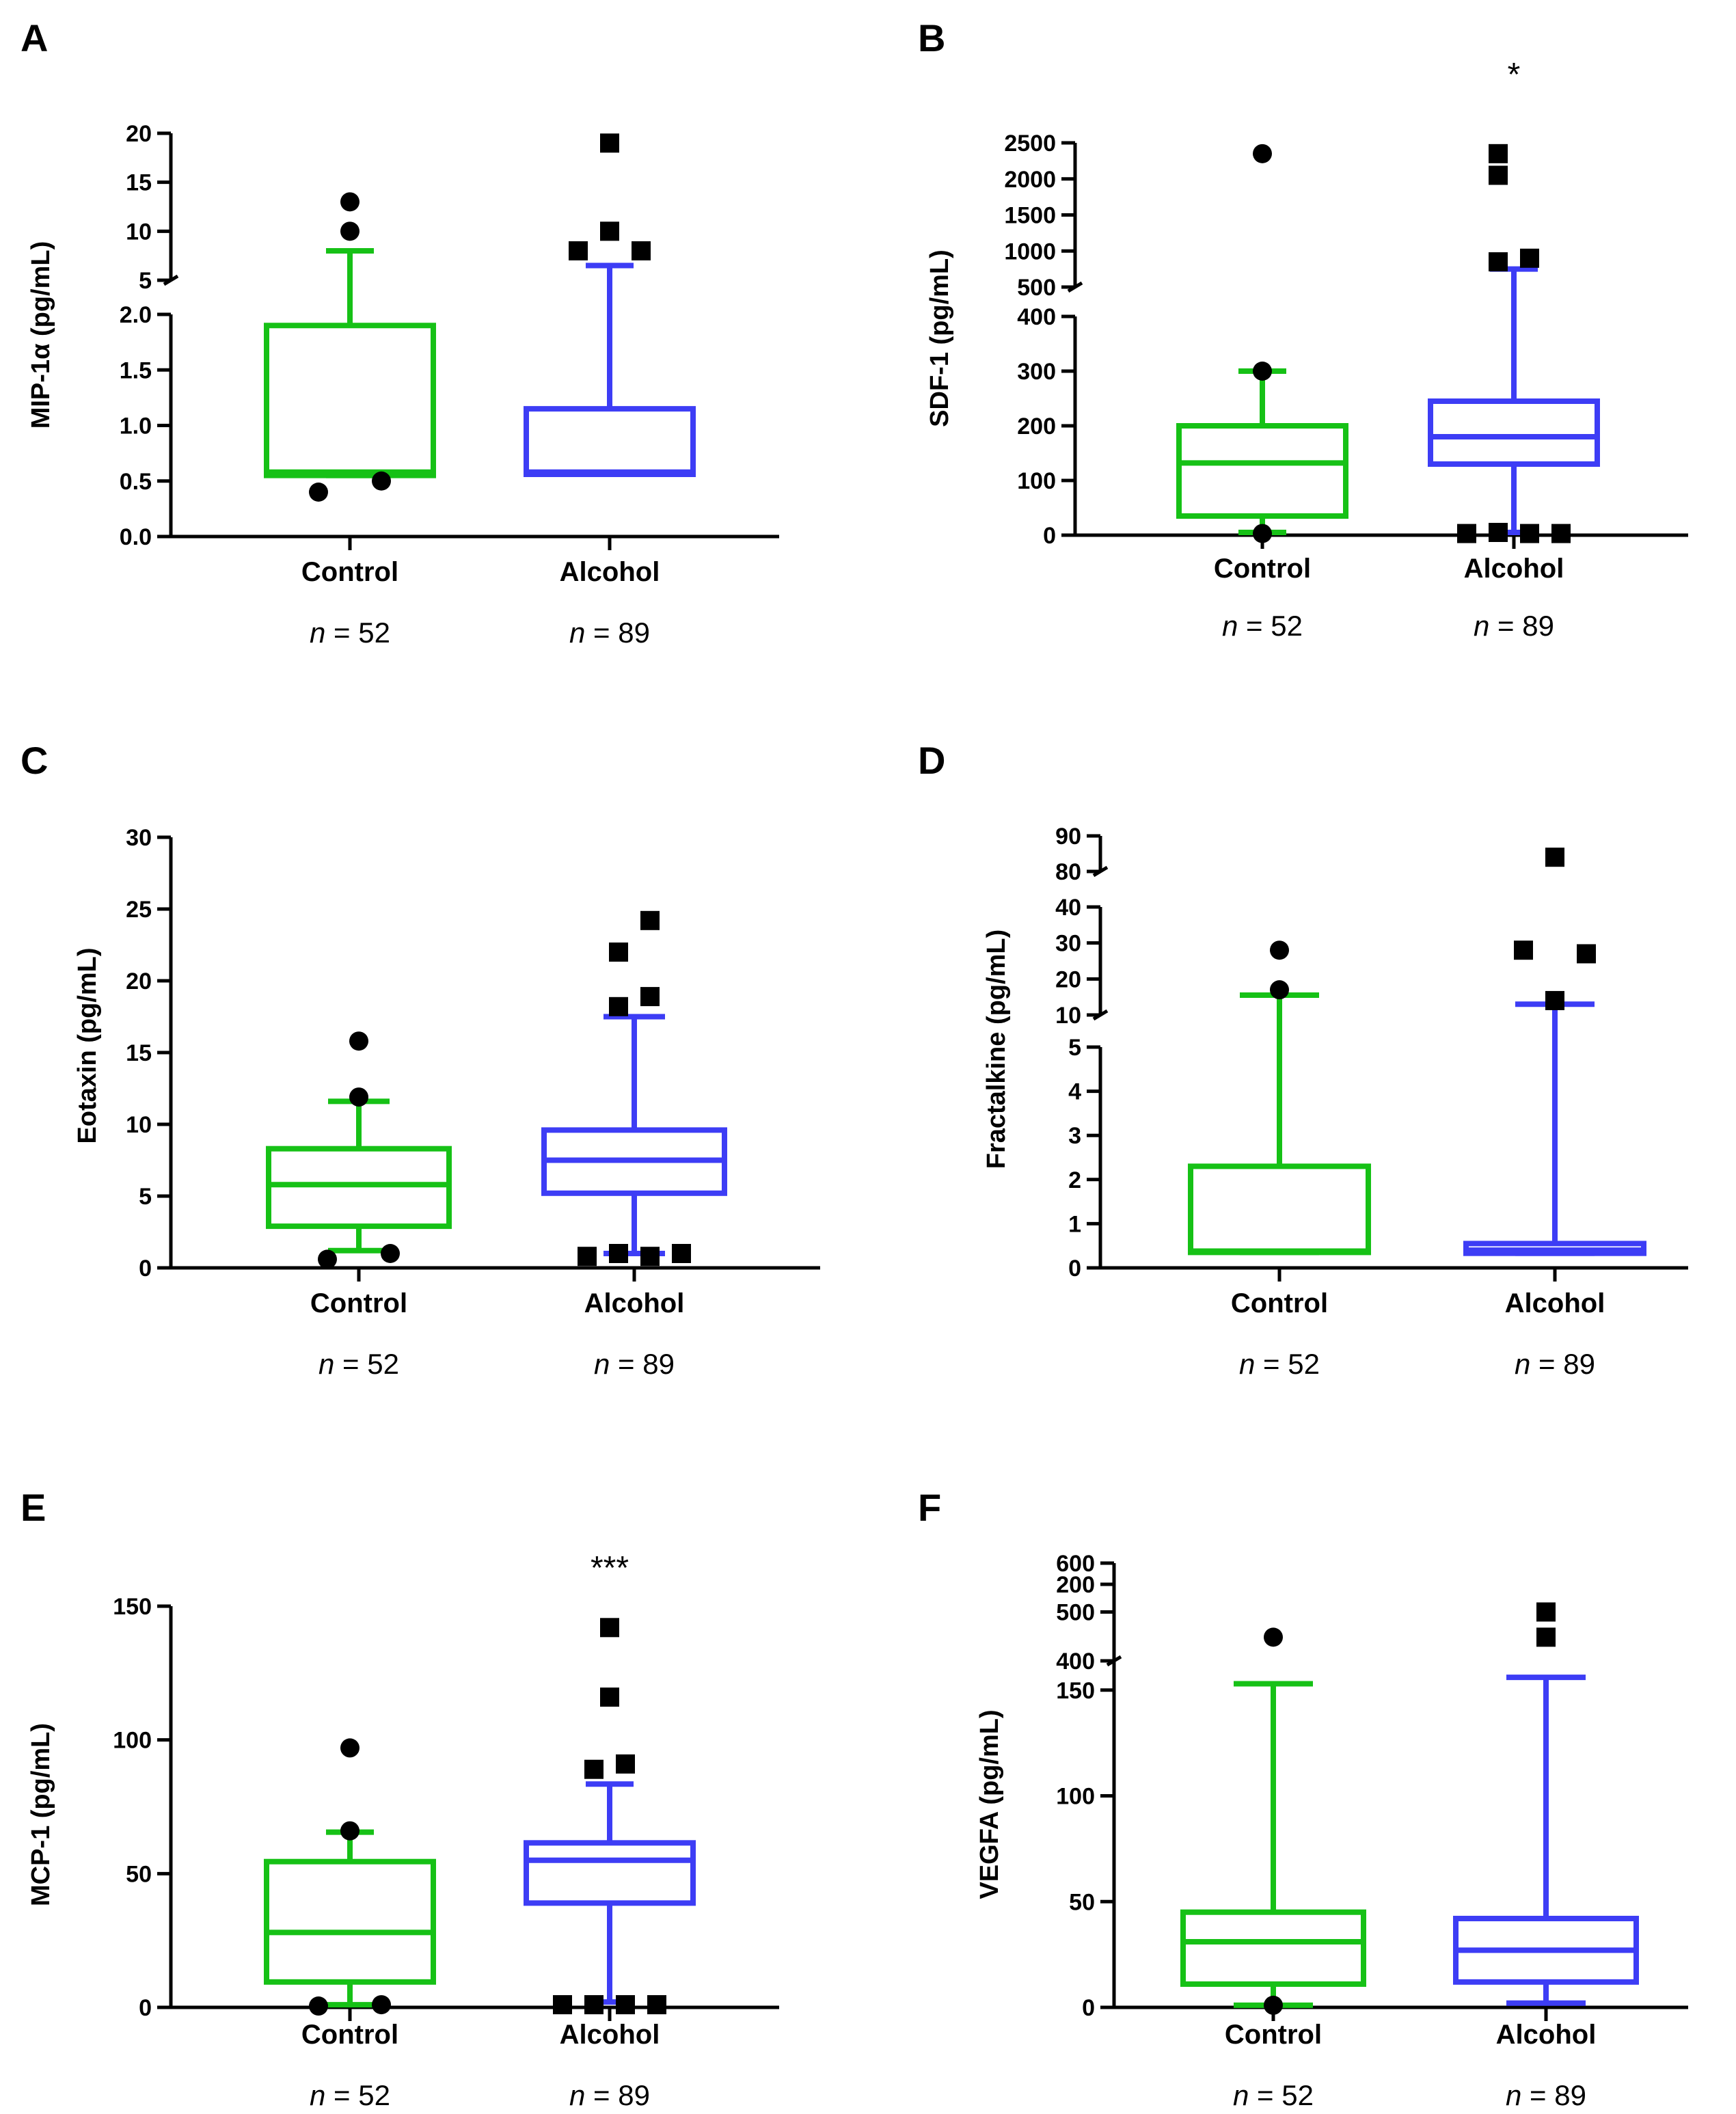  What do you see at coordinates (136, 426) in the screenshot?
I see `y-tick-label: 1.0` at bounding box center [136, 426].